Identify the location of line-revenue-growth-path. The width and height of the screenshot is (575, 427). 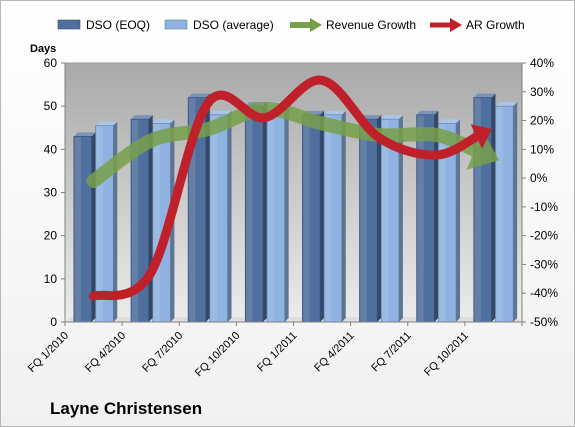
(286, 145).